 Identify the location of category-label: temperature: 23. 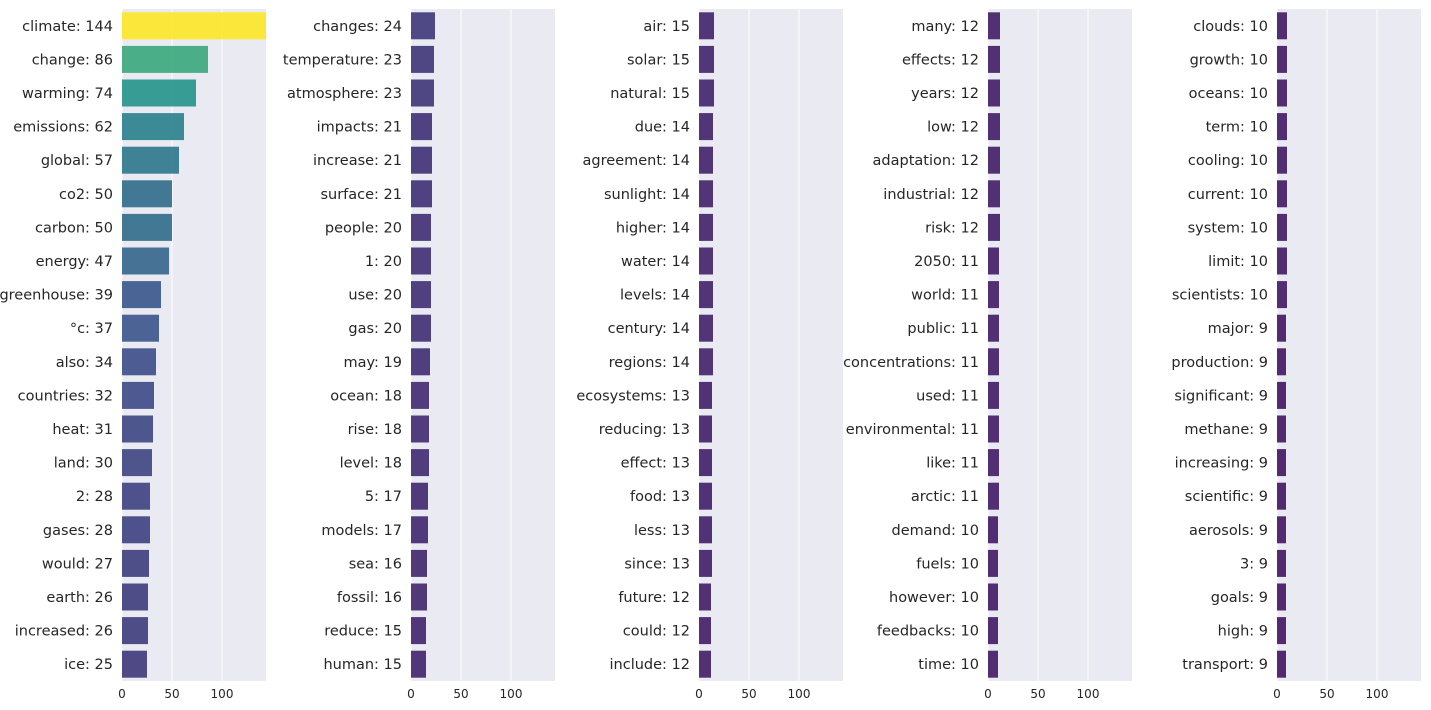
(342, 60).